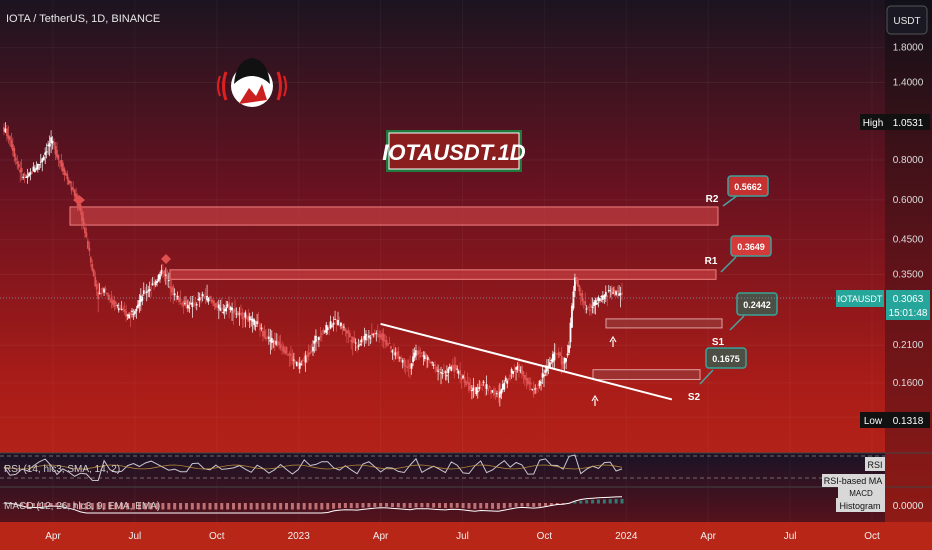 The height and width of the screenshot is (550, 932). What do you see at coordinates (907, 20) in the screenshot?
I see `currency-button: USDT` at bounding box center [907, 20].